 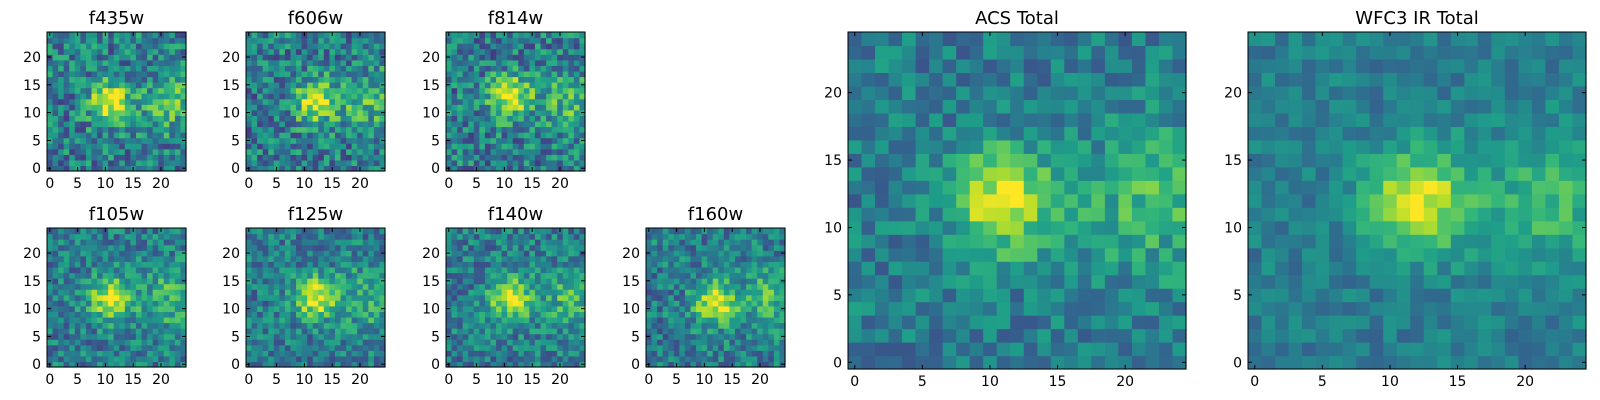 What do you see at coordinates (235, 169) in the screenshot?
I see `y-tick-label: 0` at bounding box center [235, 169].